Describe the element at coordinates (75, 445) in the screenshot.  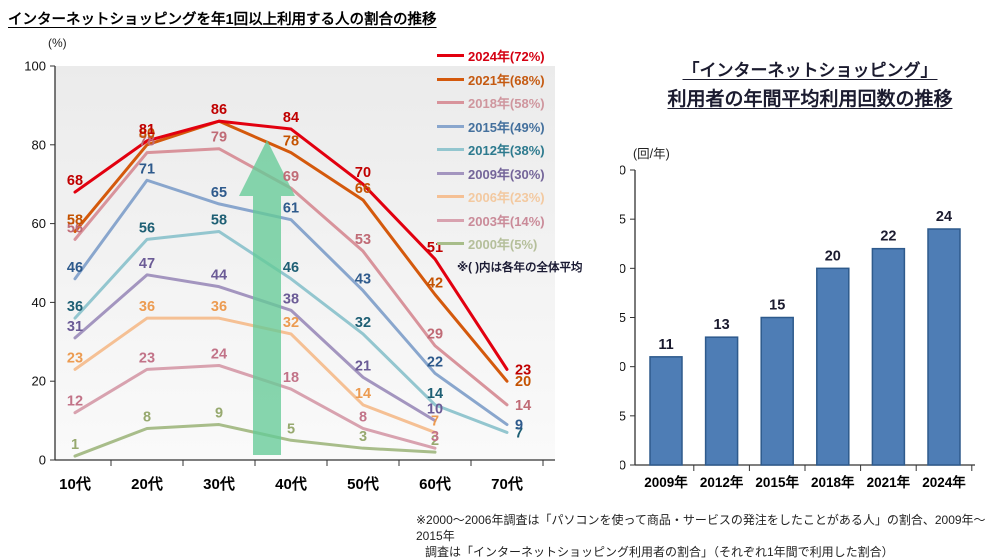
I see `data-label: 1` at that location.